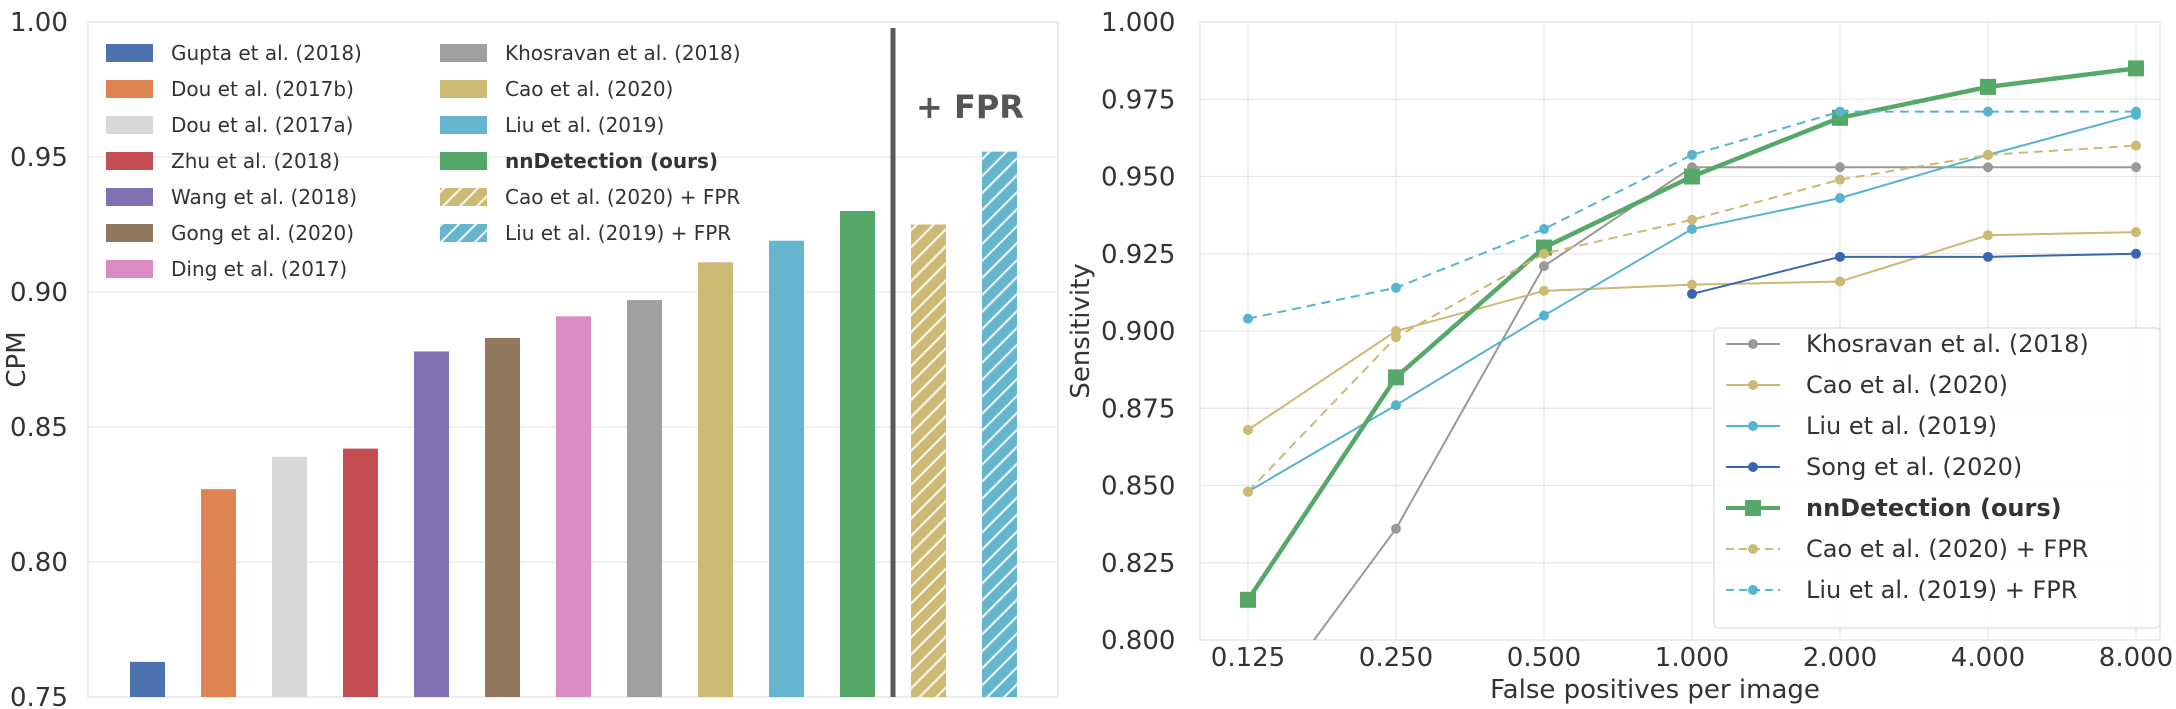 This screenshot has height=709, width=2176. What do you see at coordinates (1840, 658) in the screenshot?
I see `x-tick-label: 2.000` at bounding box center [1840, 658].